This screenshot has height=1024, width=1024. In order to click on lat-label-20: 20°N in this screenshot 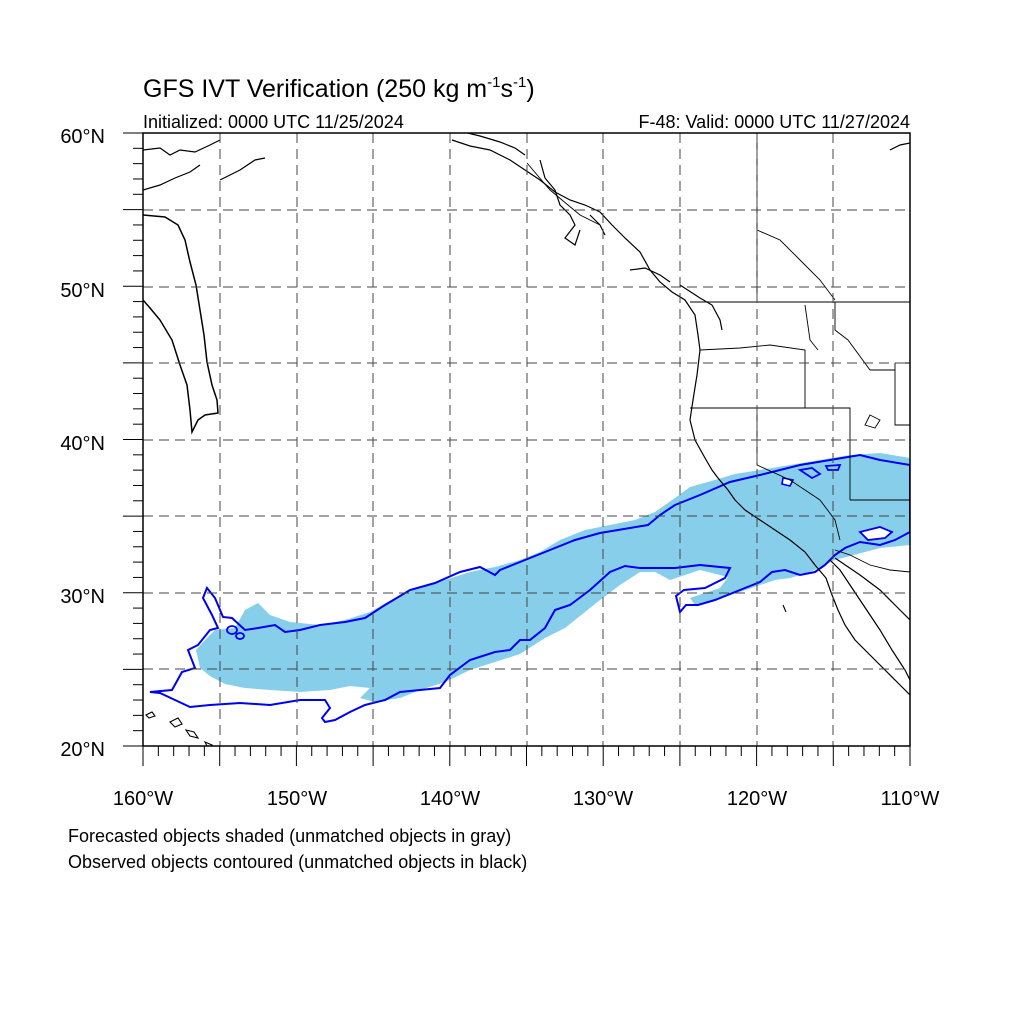, I will do `click(82, 750)`.